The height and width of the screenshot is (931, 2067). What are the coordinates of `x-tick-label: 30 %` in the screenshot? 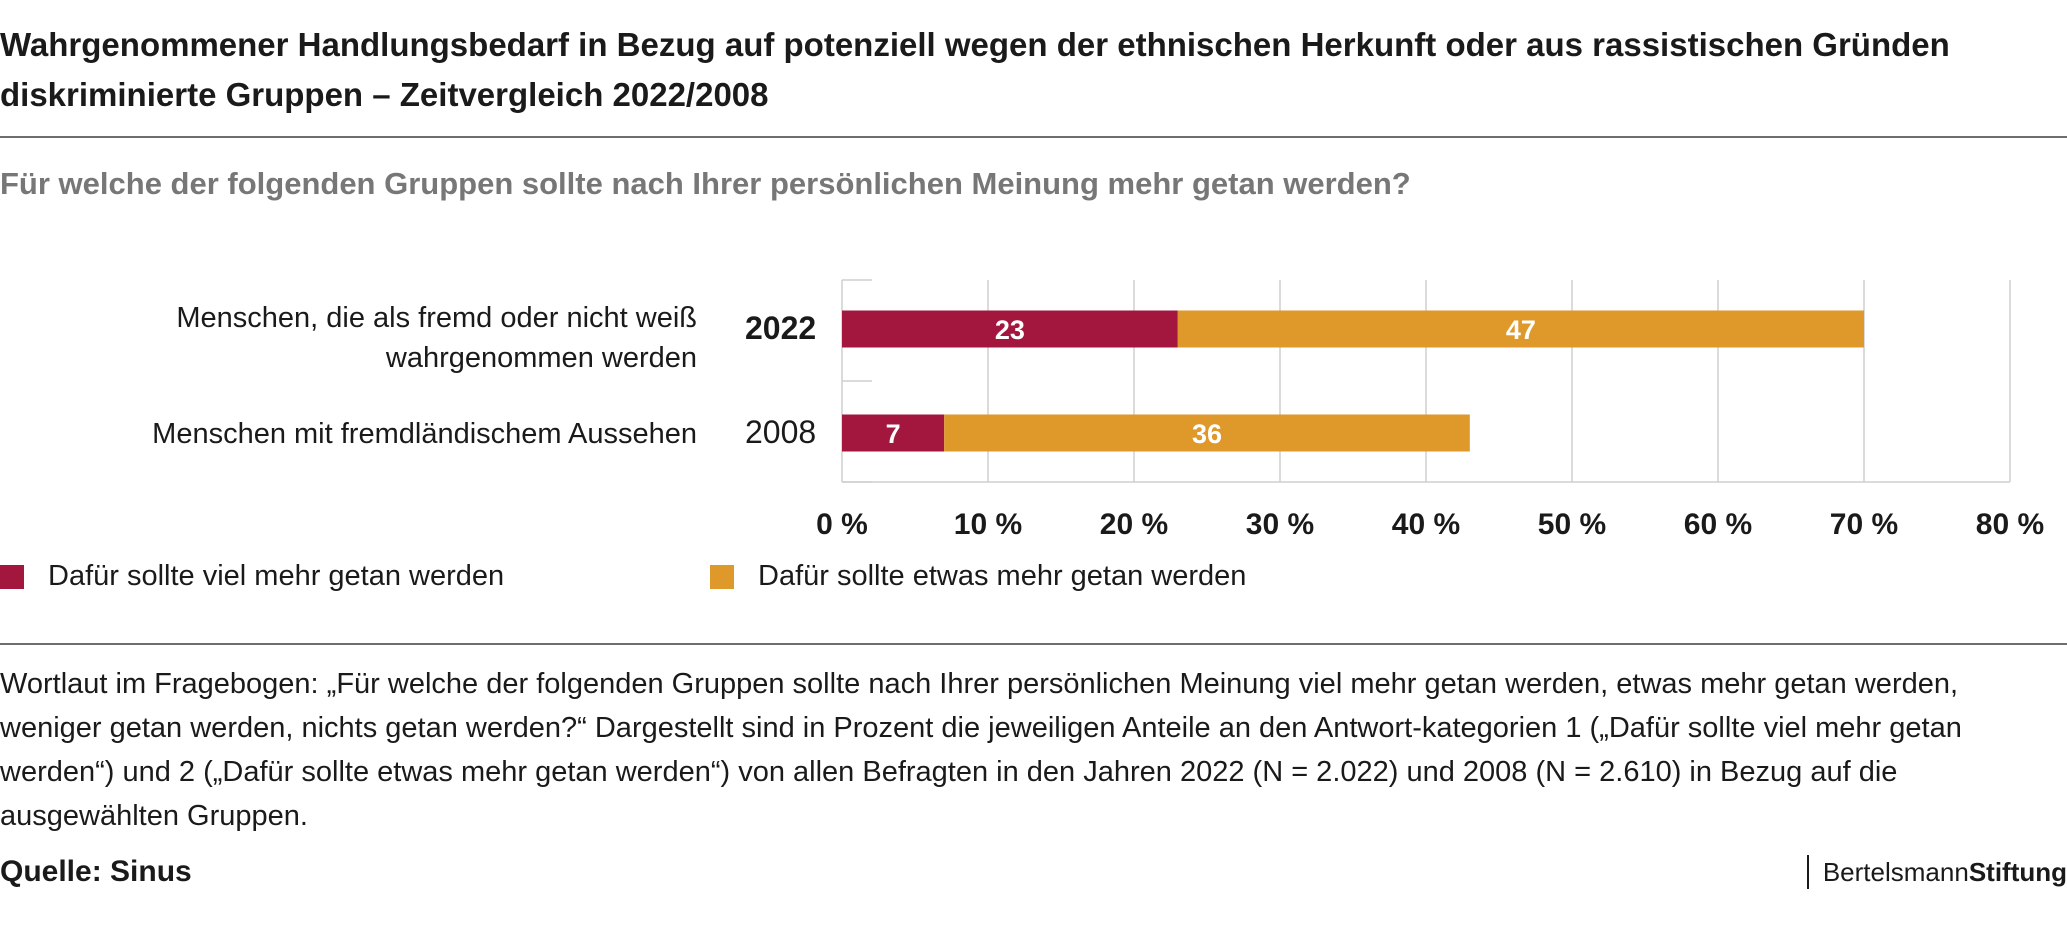 It's located at (1280, 524).